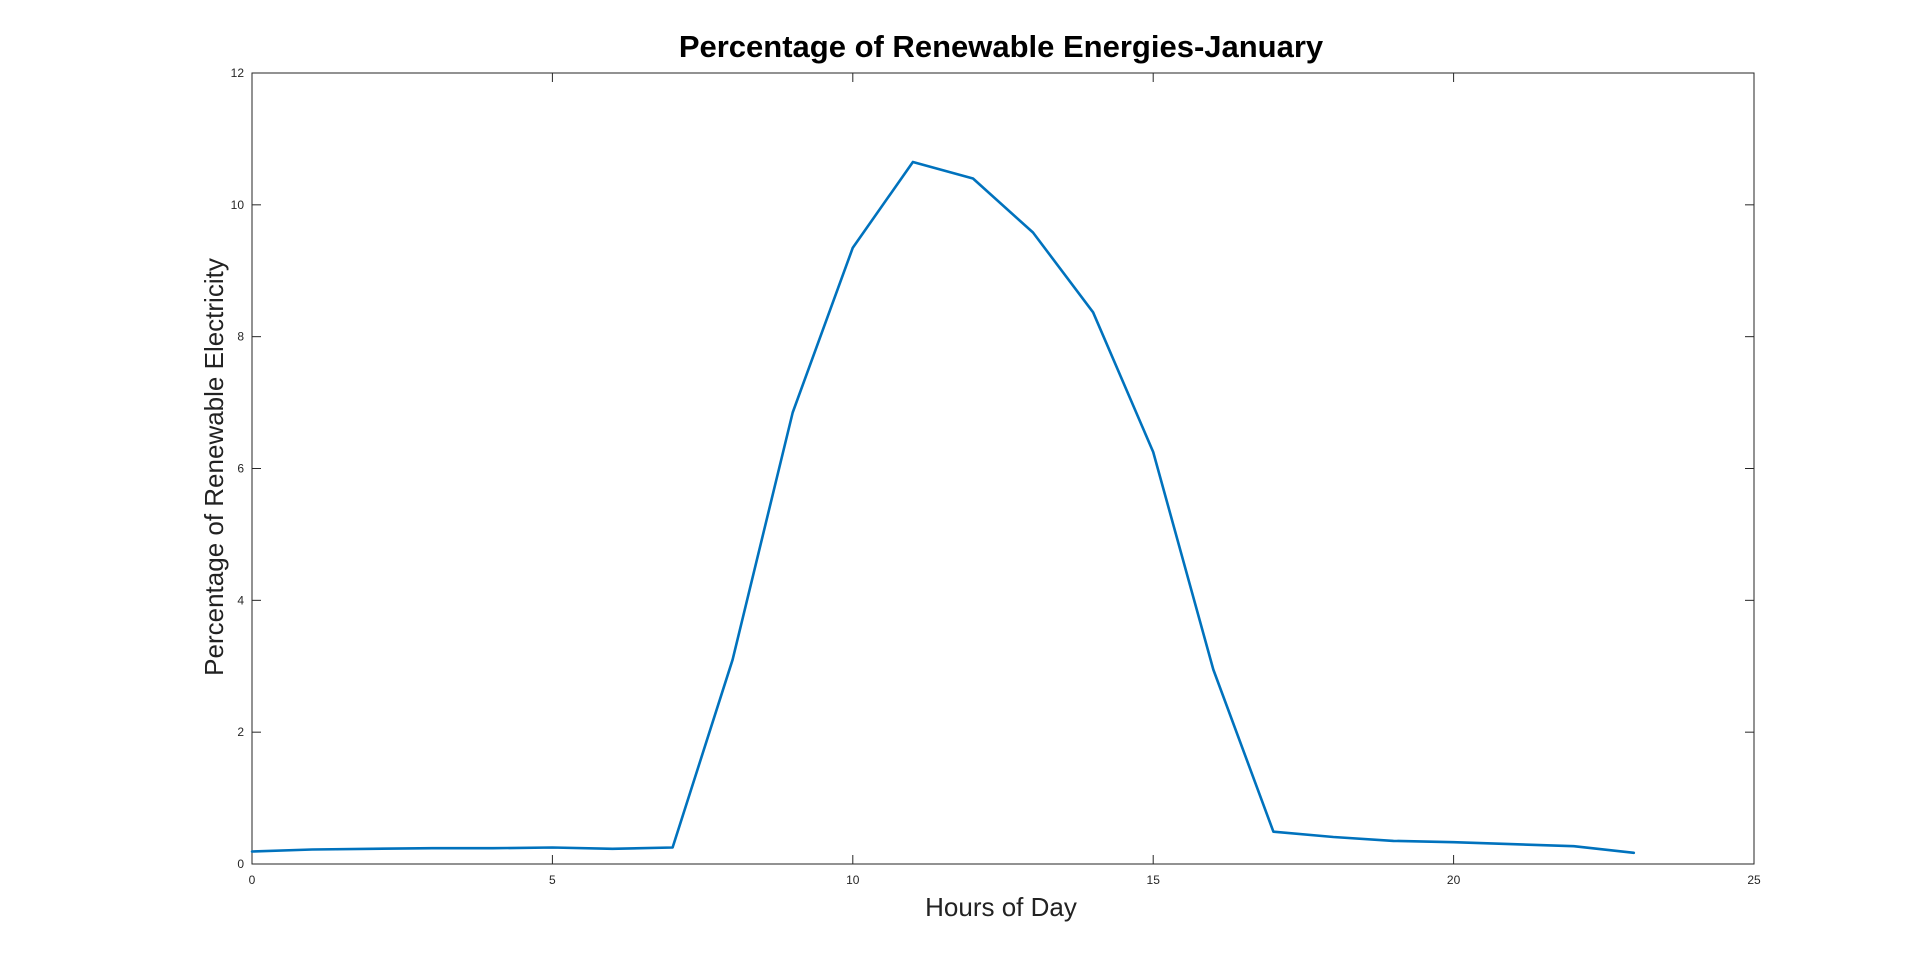  Describe the element at coordinates (1154, 880) in the screenshot. I see `x-tick-label: 15` at that location.